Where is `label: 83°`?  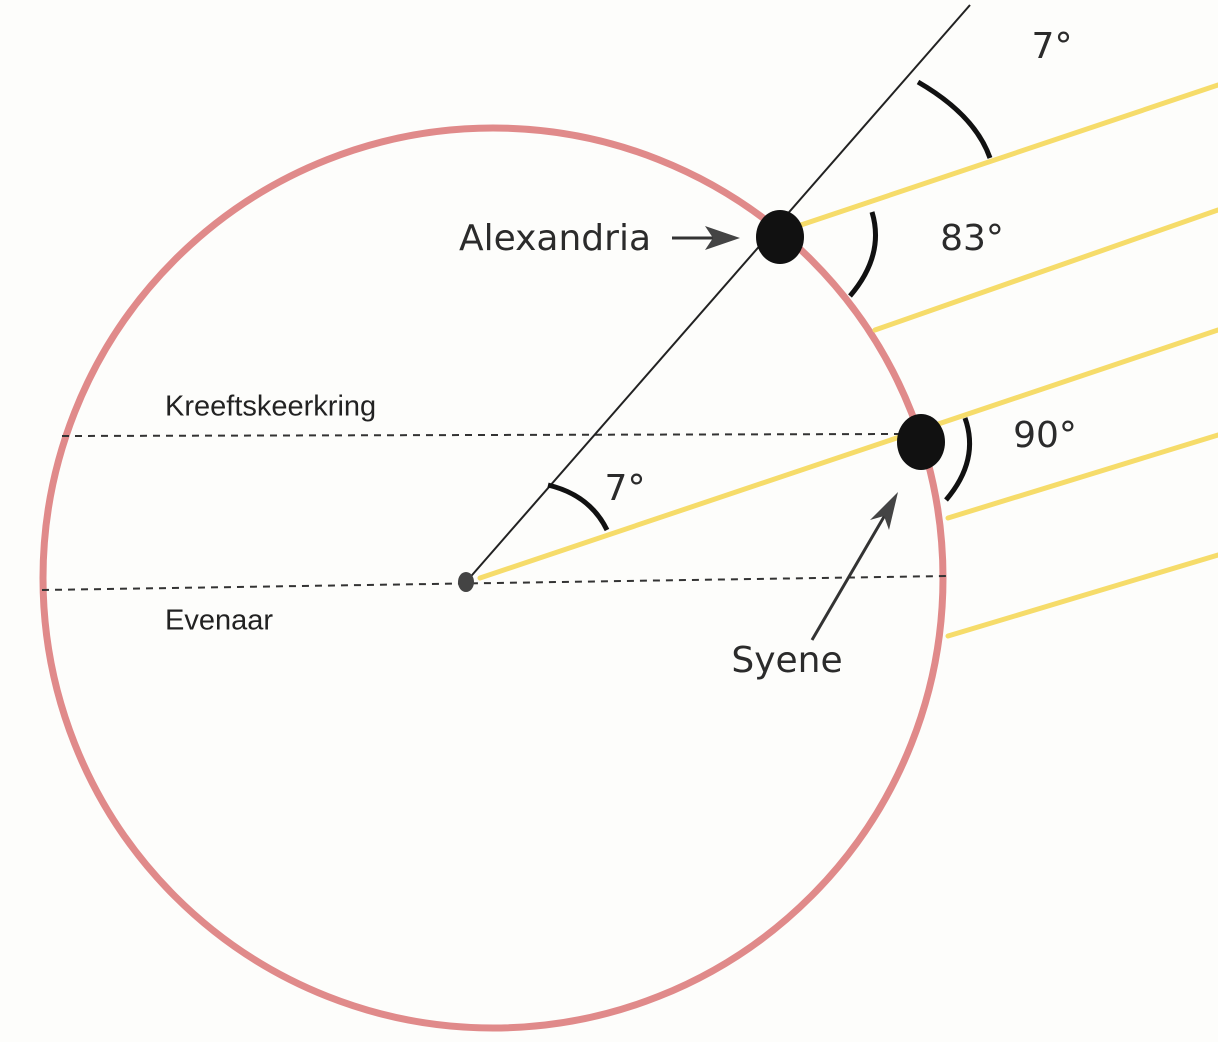
label: 83° is located at coordinates (972, 238).